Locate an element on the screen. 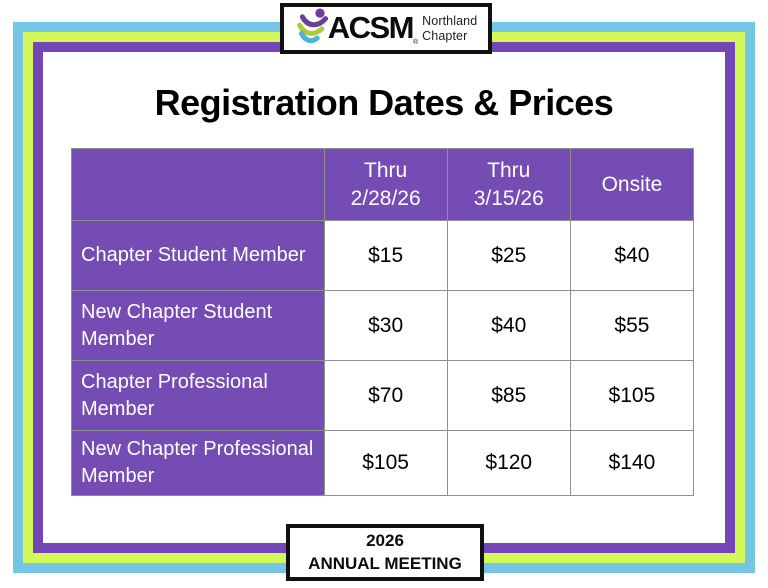 Image resolution: width=768 pixels, height=588 pixels. table-row: Chapter Student Member $15 $25 $40 is located at coordinates (383, 255).